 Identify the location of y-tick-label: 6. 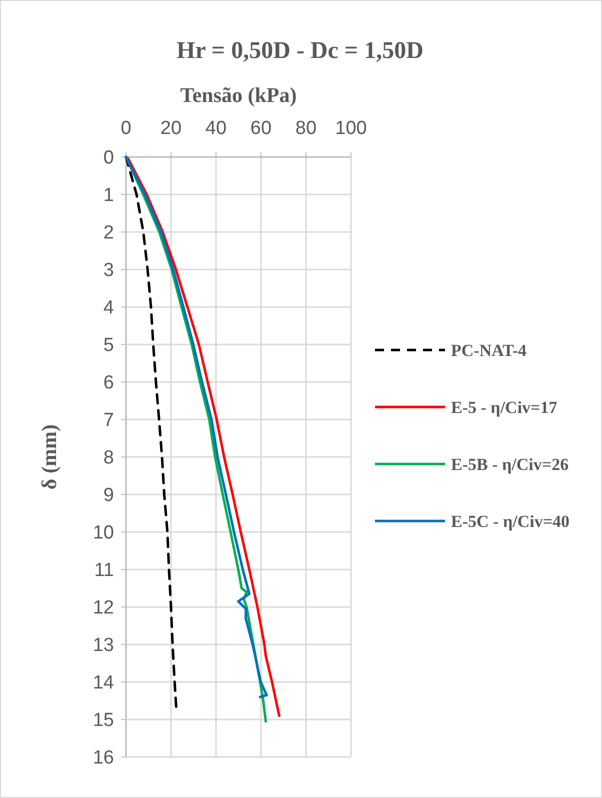
(108, 383).